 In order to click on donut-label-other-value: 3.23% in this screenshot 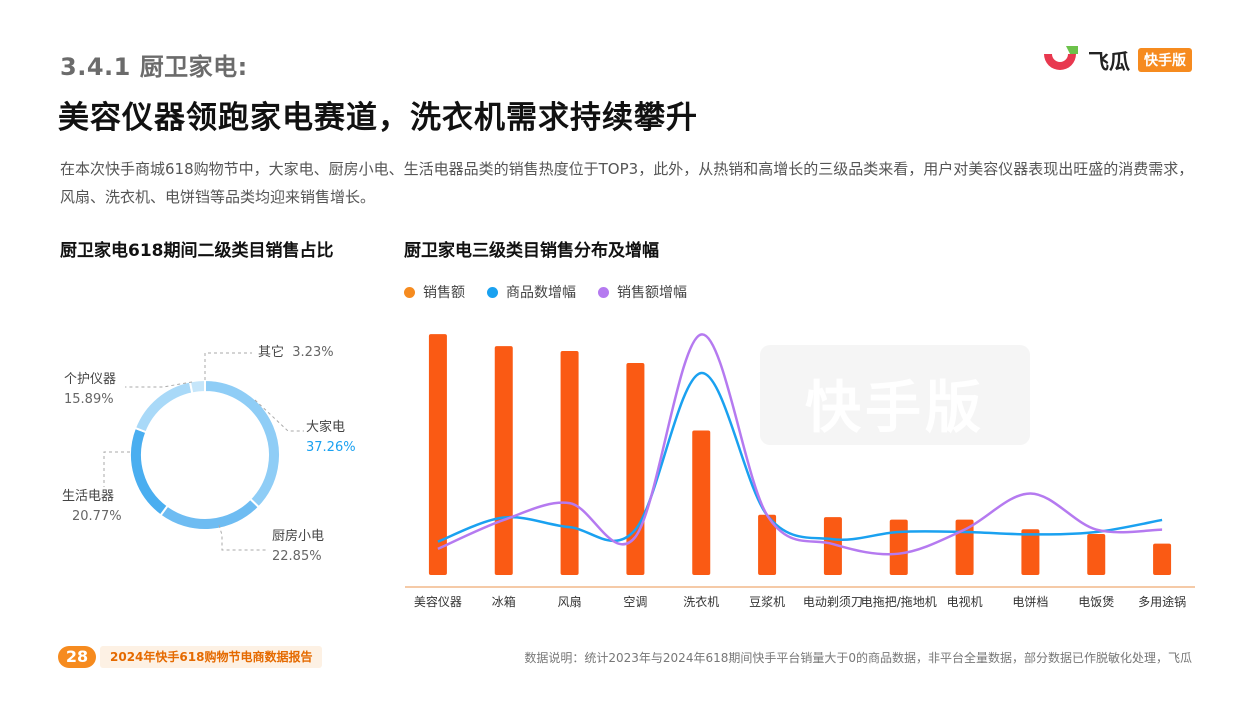, I will do `click(313, 352)`.